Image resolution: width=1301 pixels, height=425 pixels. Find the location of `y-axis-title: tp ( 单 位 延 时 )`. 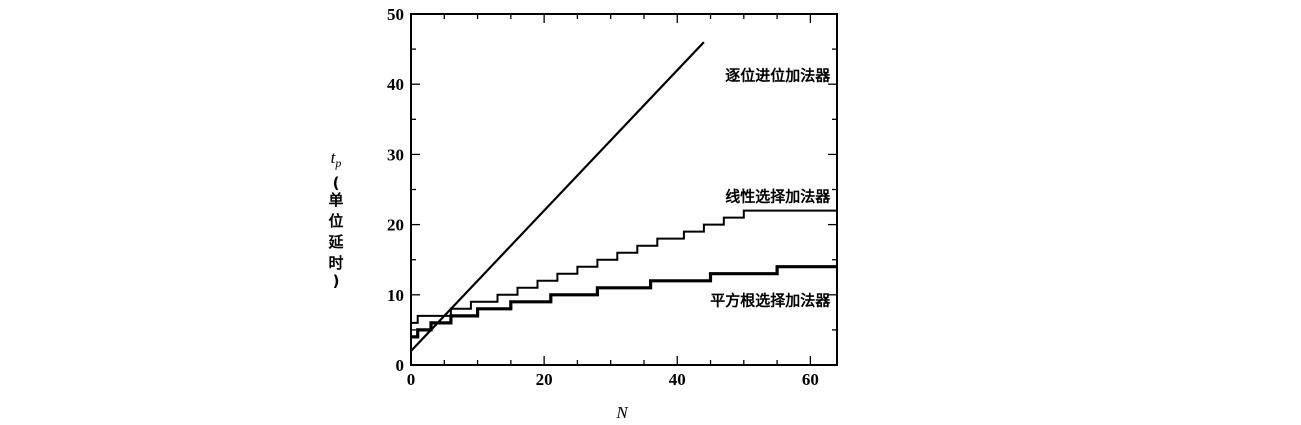

y-axis-title: tp ( 单 位 延 时 ) is located at coordinates (335, 219).